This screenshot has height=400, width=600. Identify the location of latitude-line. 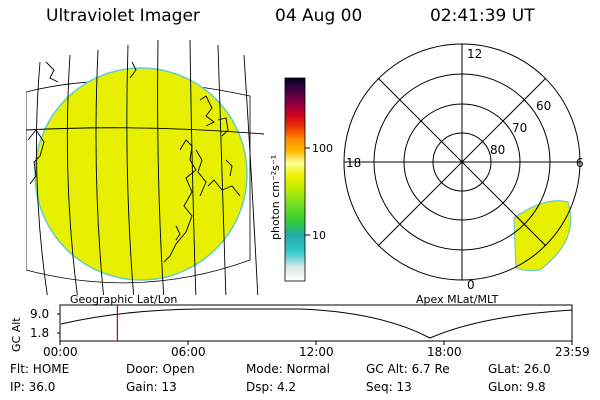
(145, 131).